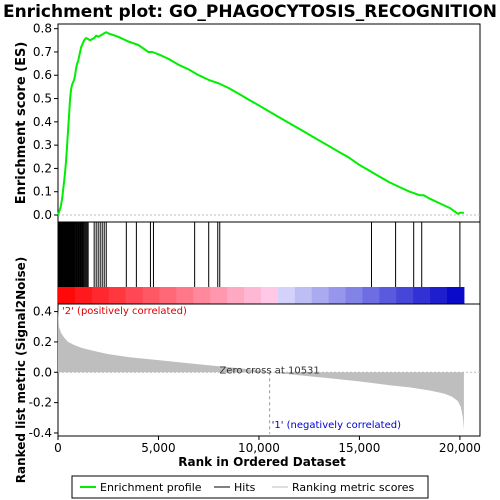 The image size is (500, 500). What do you see at coordinates (151, 487) in the screenshot?
I see `legend-es-label: Enrichment profile` at bounding box center [151, 487].